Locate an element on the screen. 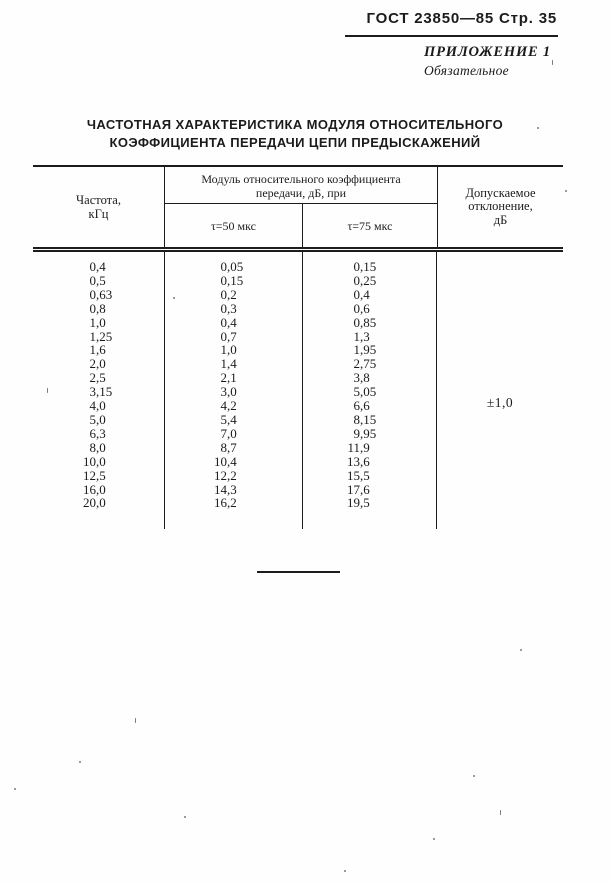 The image size is (610, 882). header-module-line2: передачи, дБ, при is located at coordinates (301, 193).